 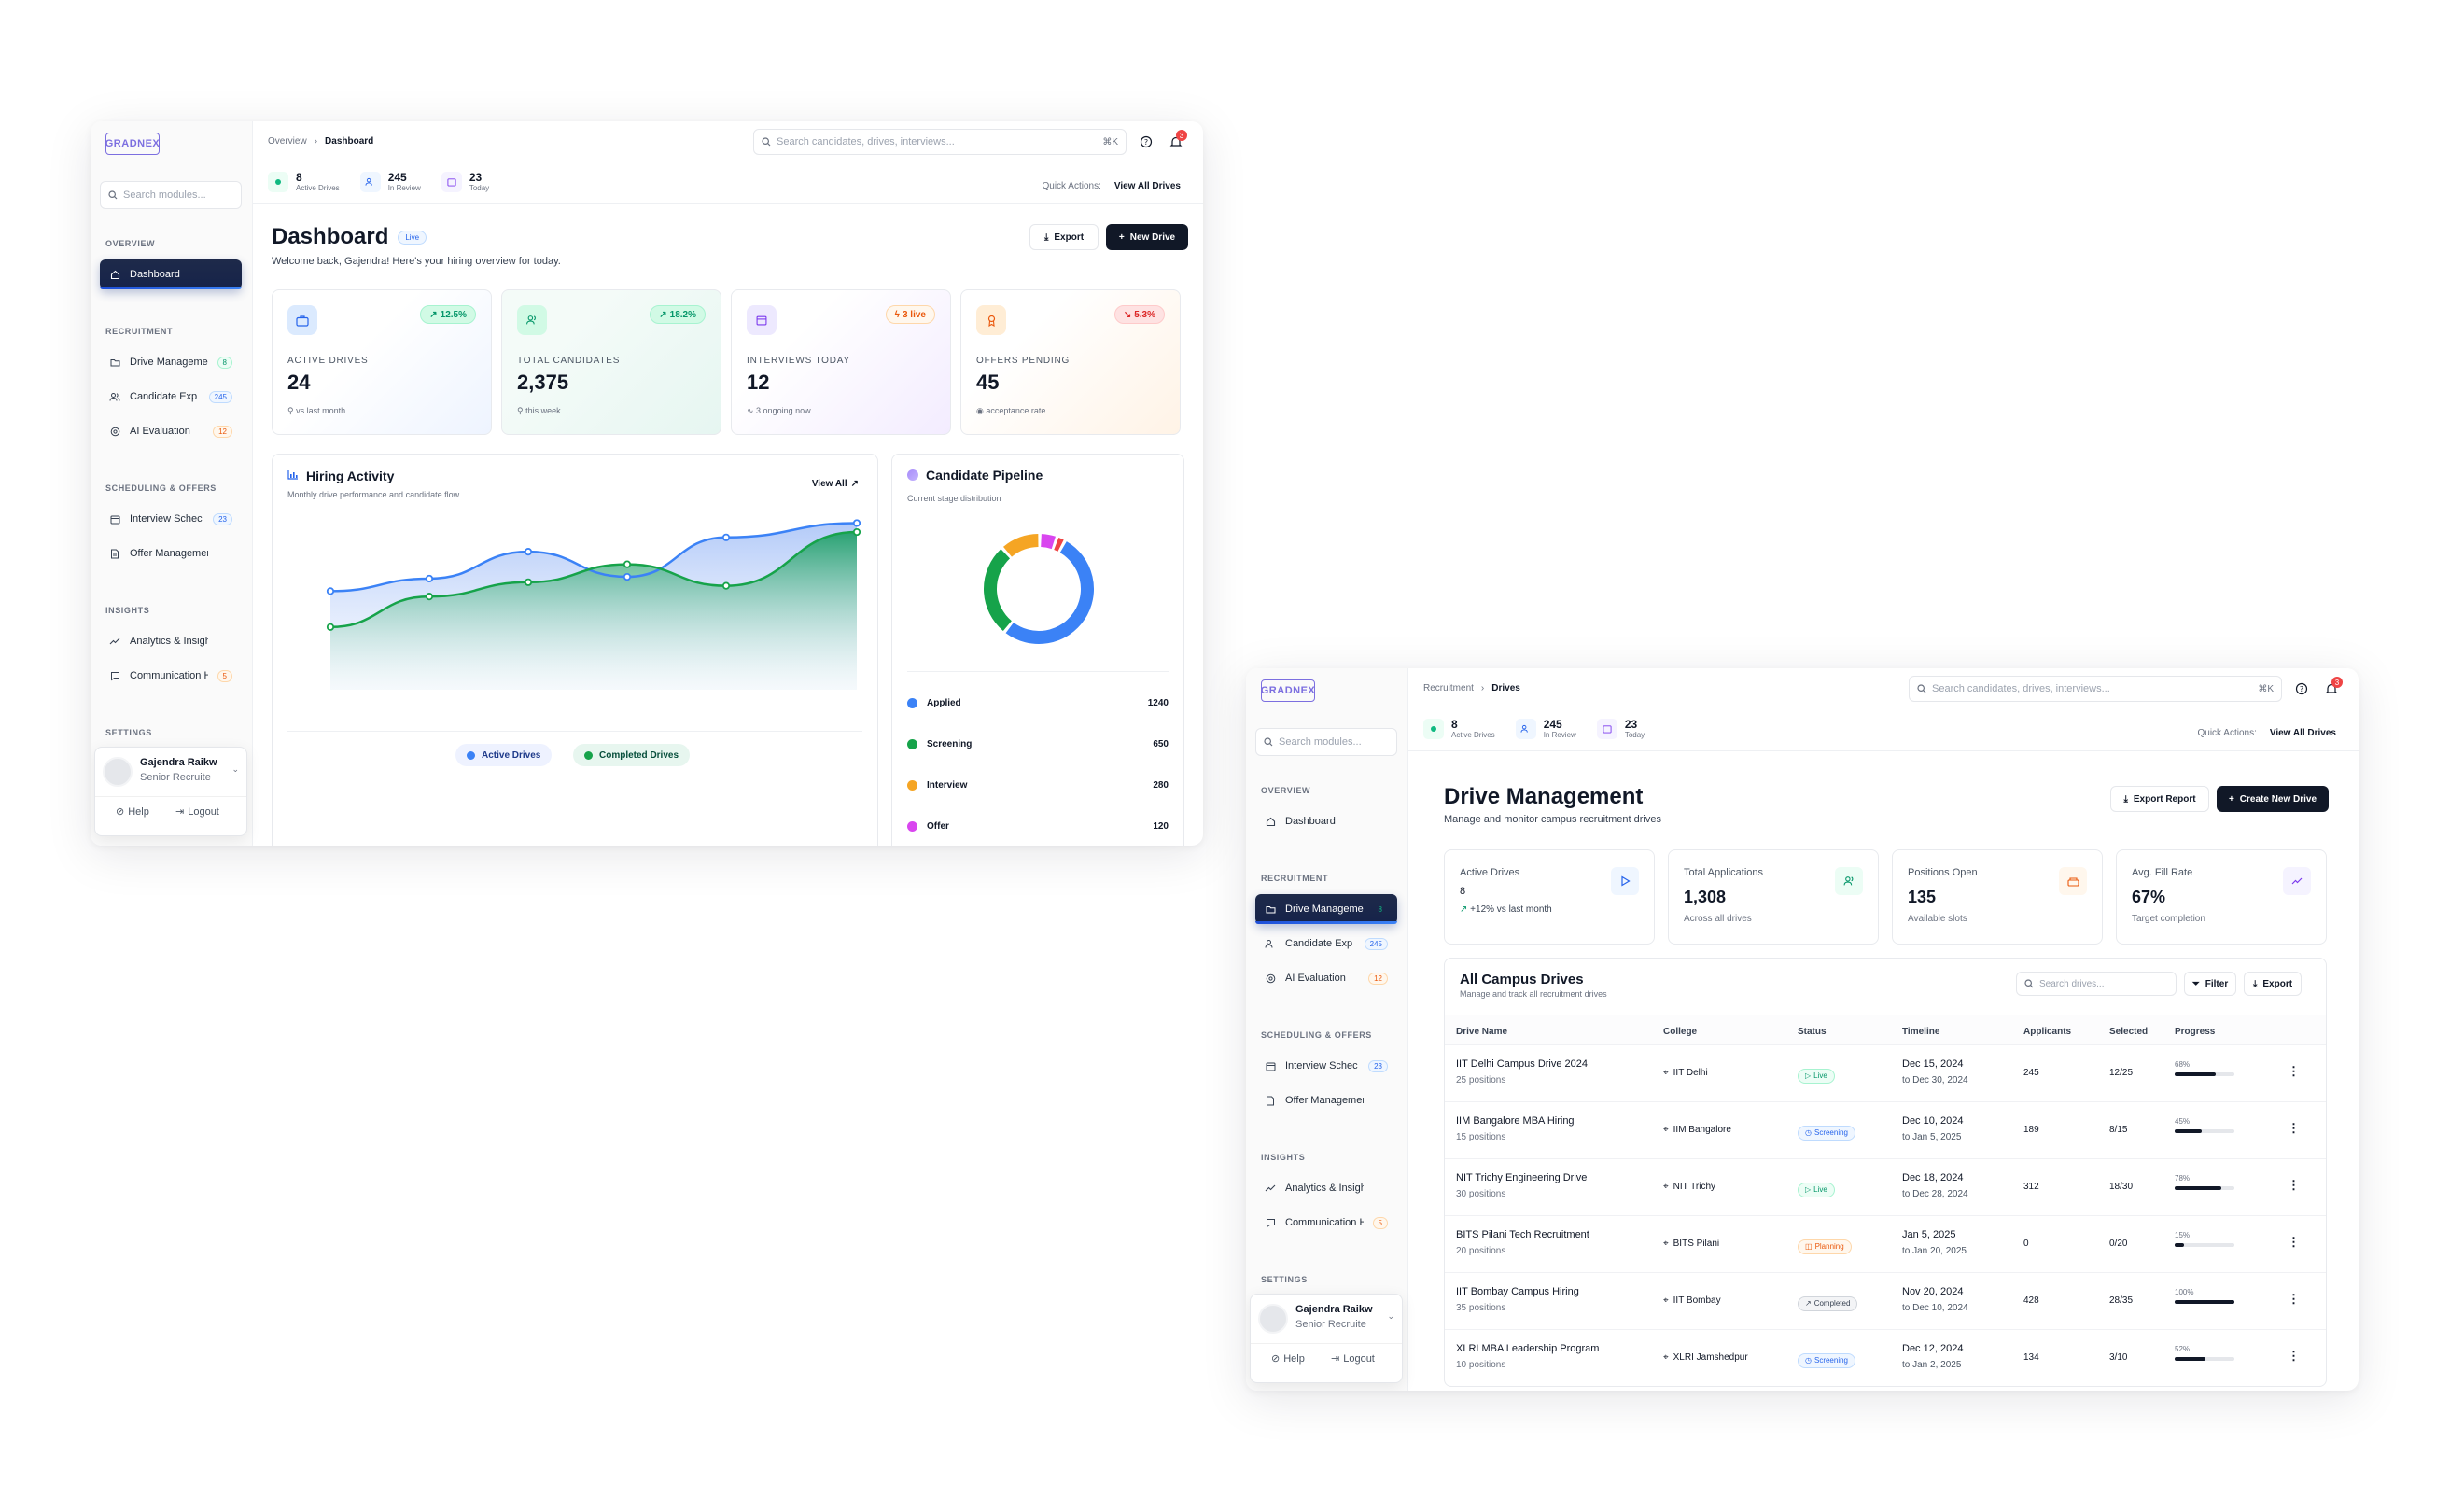 I want to click on view-all-link: View All ↗, so click(x=835, y=484).